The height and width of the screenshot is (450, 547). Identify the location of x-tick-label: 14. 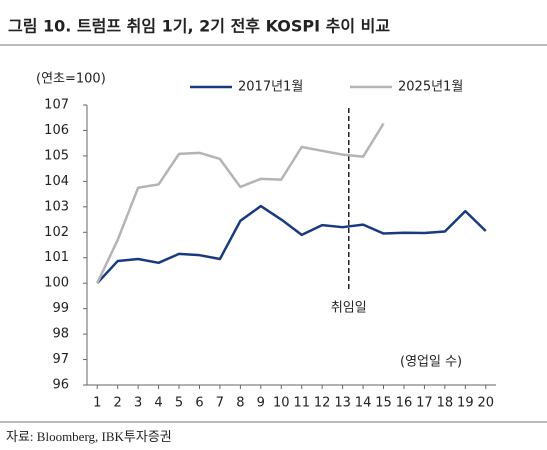
(363, 403).